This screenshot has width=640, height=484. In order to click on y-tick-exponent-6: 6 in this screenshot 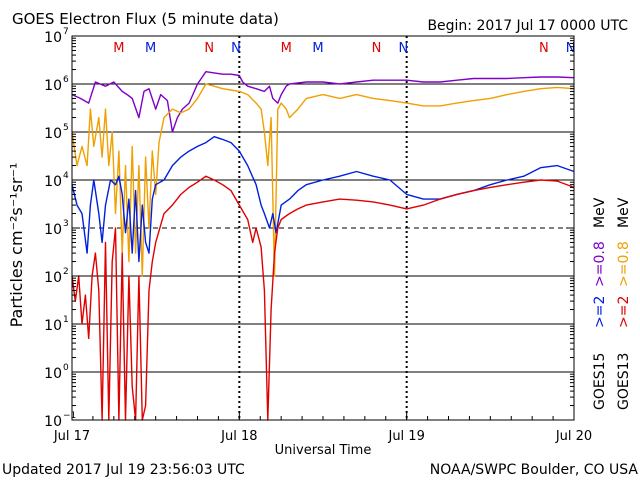, I will do `click(66, 80)`.